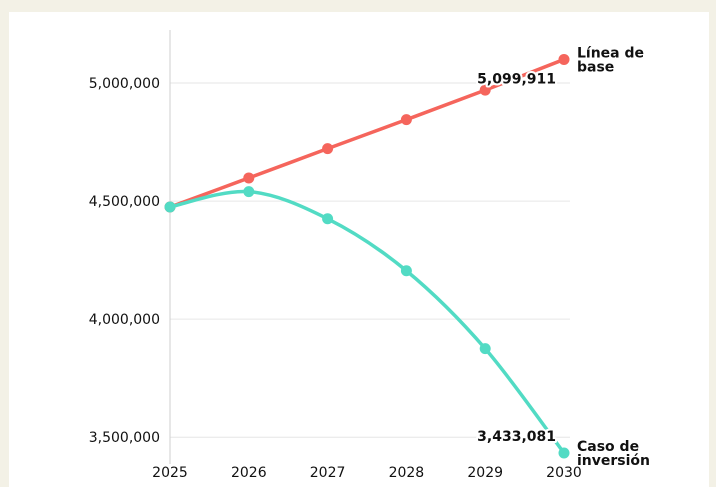  What do you see at coordinates (610, 53) in the screenshot?
I see `series-name-label: Línea de` at bounding box center [610, 53].